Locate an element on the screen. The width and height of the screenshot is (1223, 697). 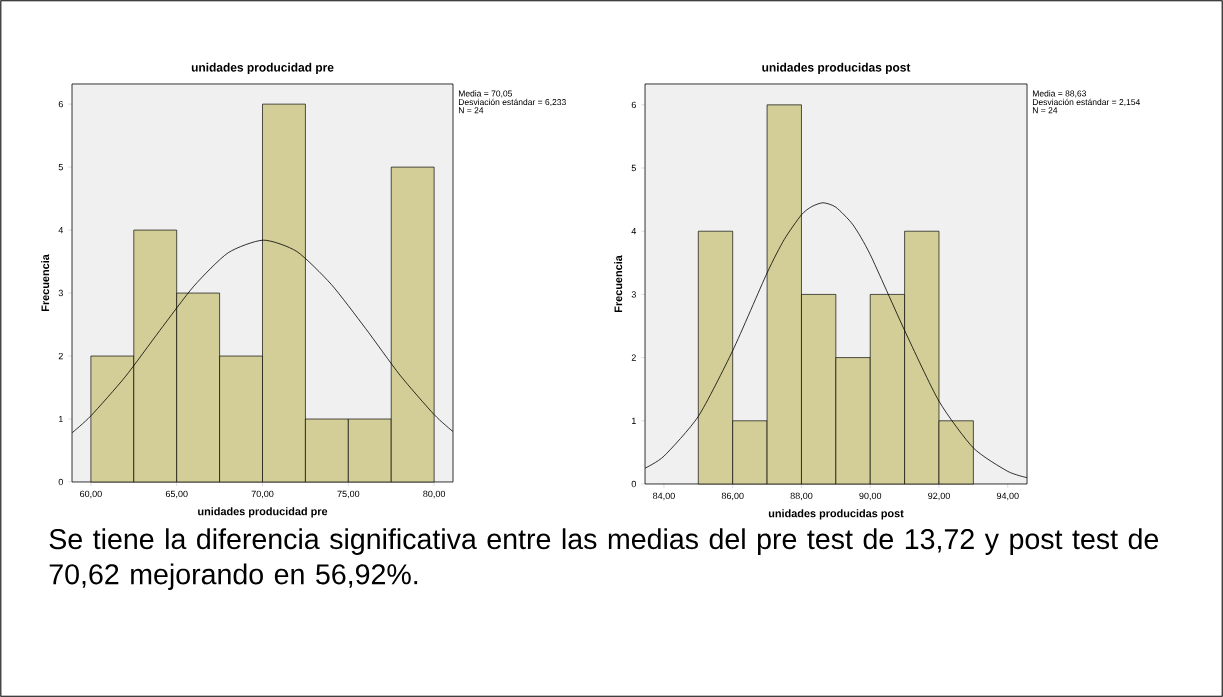
x-tick-label: 84,00 is located at coordinates (664, 496).